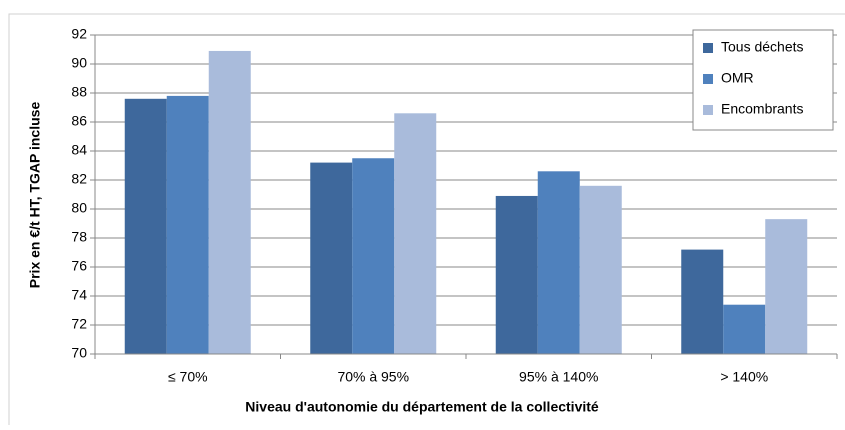  I want to click on legend-label: Tous déchets, so click(762, 47).